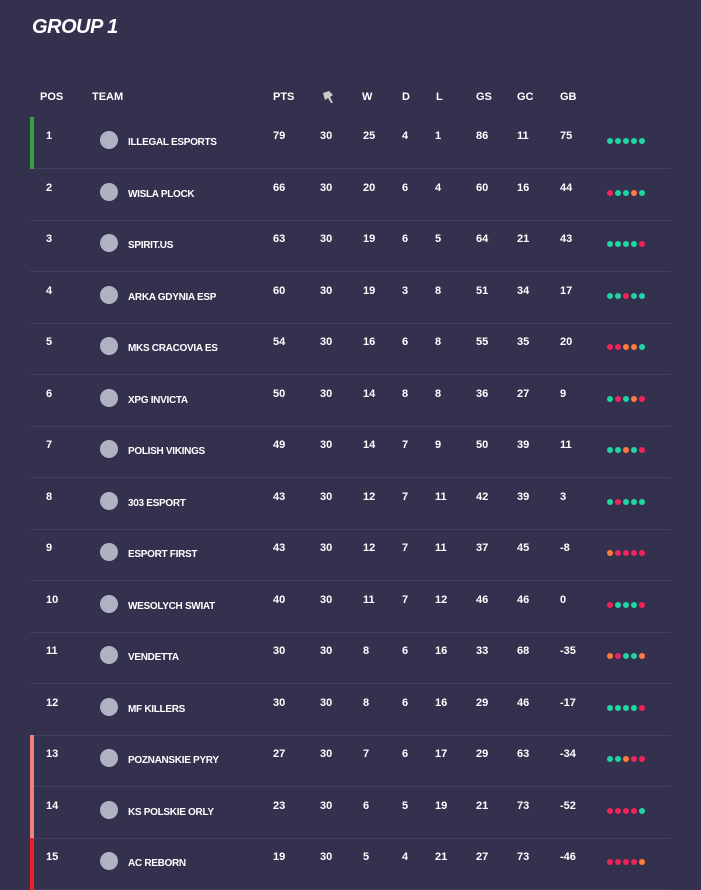 This screenshot has height=890, width=701. Describe the element at coordinates (173, 348) in the screenshot. I see `team-name: MKS CRACOVIA ES` at that location.